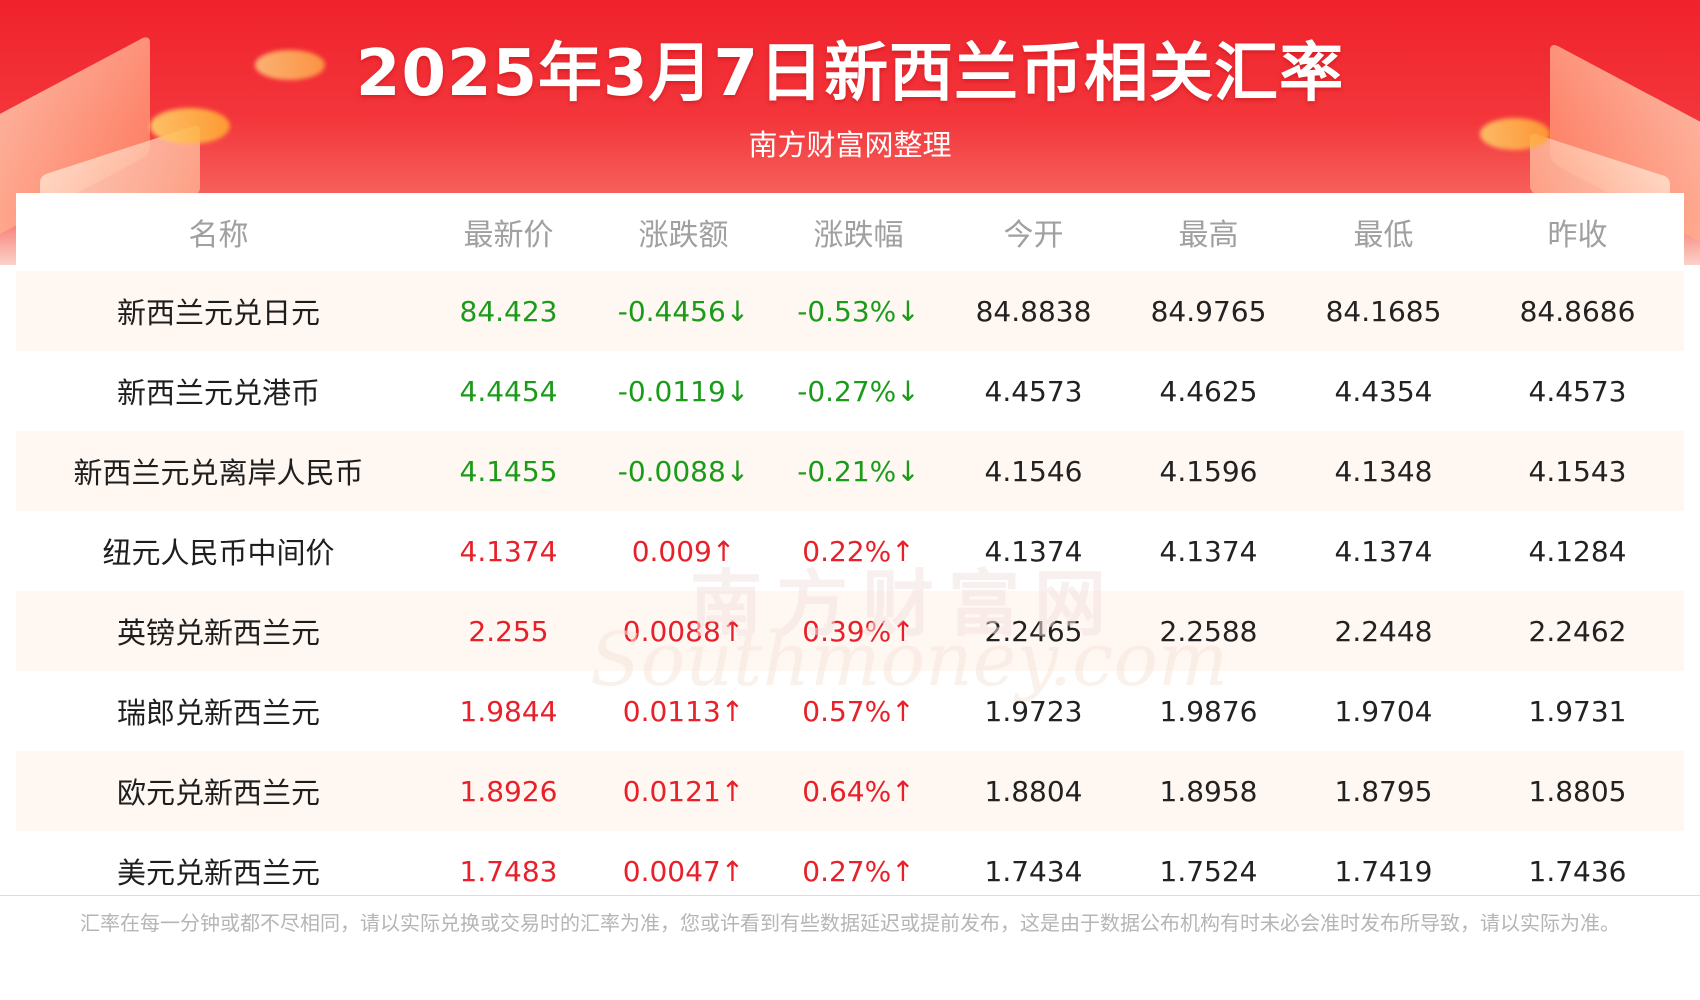 This screenshot has width=1700, height=1000. What do you see at coordinates (508, 311) in the screenshot?
I see `rate-latest: 84.423` at bounding box center [508, 311].